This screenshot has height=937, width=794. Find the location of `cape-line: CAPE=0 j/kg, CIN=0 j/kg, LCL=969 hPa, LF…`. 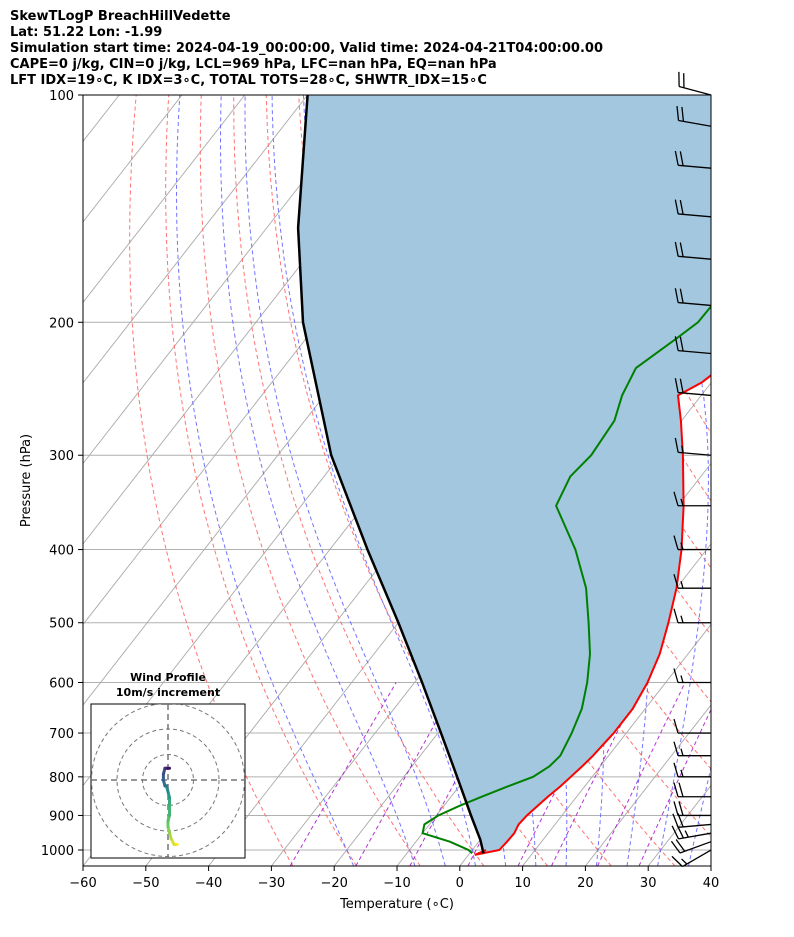

cape-line: CAPE=0 j/kg, CIN=0 j/kg, LCL=969 hPa, LF… is located at coordinates (253, 64).